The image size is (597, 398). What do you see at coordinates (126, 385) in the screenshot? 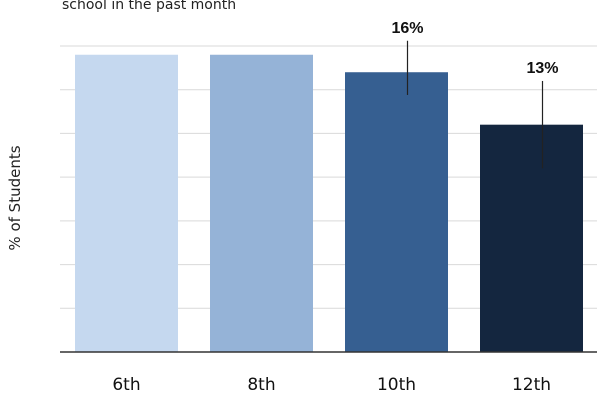
I see `x-tick-label-6th: 6th` at bounding box center [126, 385].